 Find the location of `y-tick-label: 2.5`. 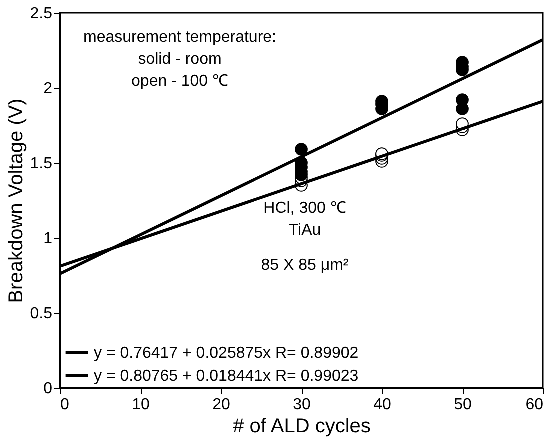

y-tick-label: 2.5 is located at coordinates (41, 14).